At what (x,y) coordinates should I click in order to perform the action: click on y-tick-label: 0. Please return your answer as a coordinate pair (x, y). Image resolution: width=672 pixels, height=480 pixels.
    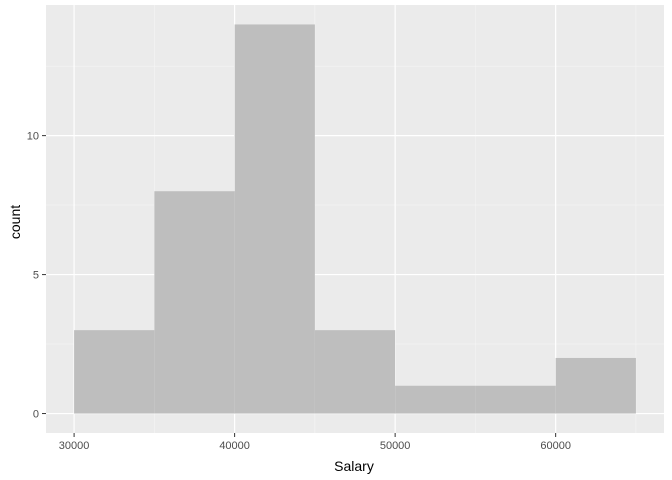
    Looking at the image, I should click on (36, 415).